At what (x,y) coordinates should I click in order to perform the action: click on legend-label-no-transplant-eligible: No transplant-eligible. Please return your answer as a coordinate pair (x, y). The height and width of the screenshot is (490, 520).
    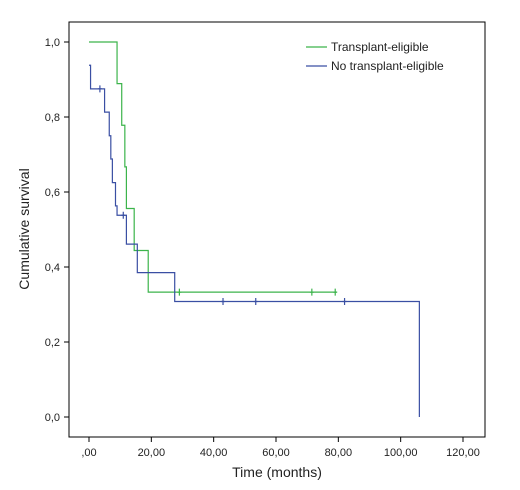
    Looking at the image, I should click on (387, 66).